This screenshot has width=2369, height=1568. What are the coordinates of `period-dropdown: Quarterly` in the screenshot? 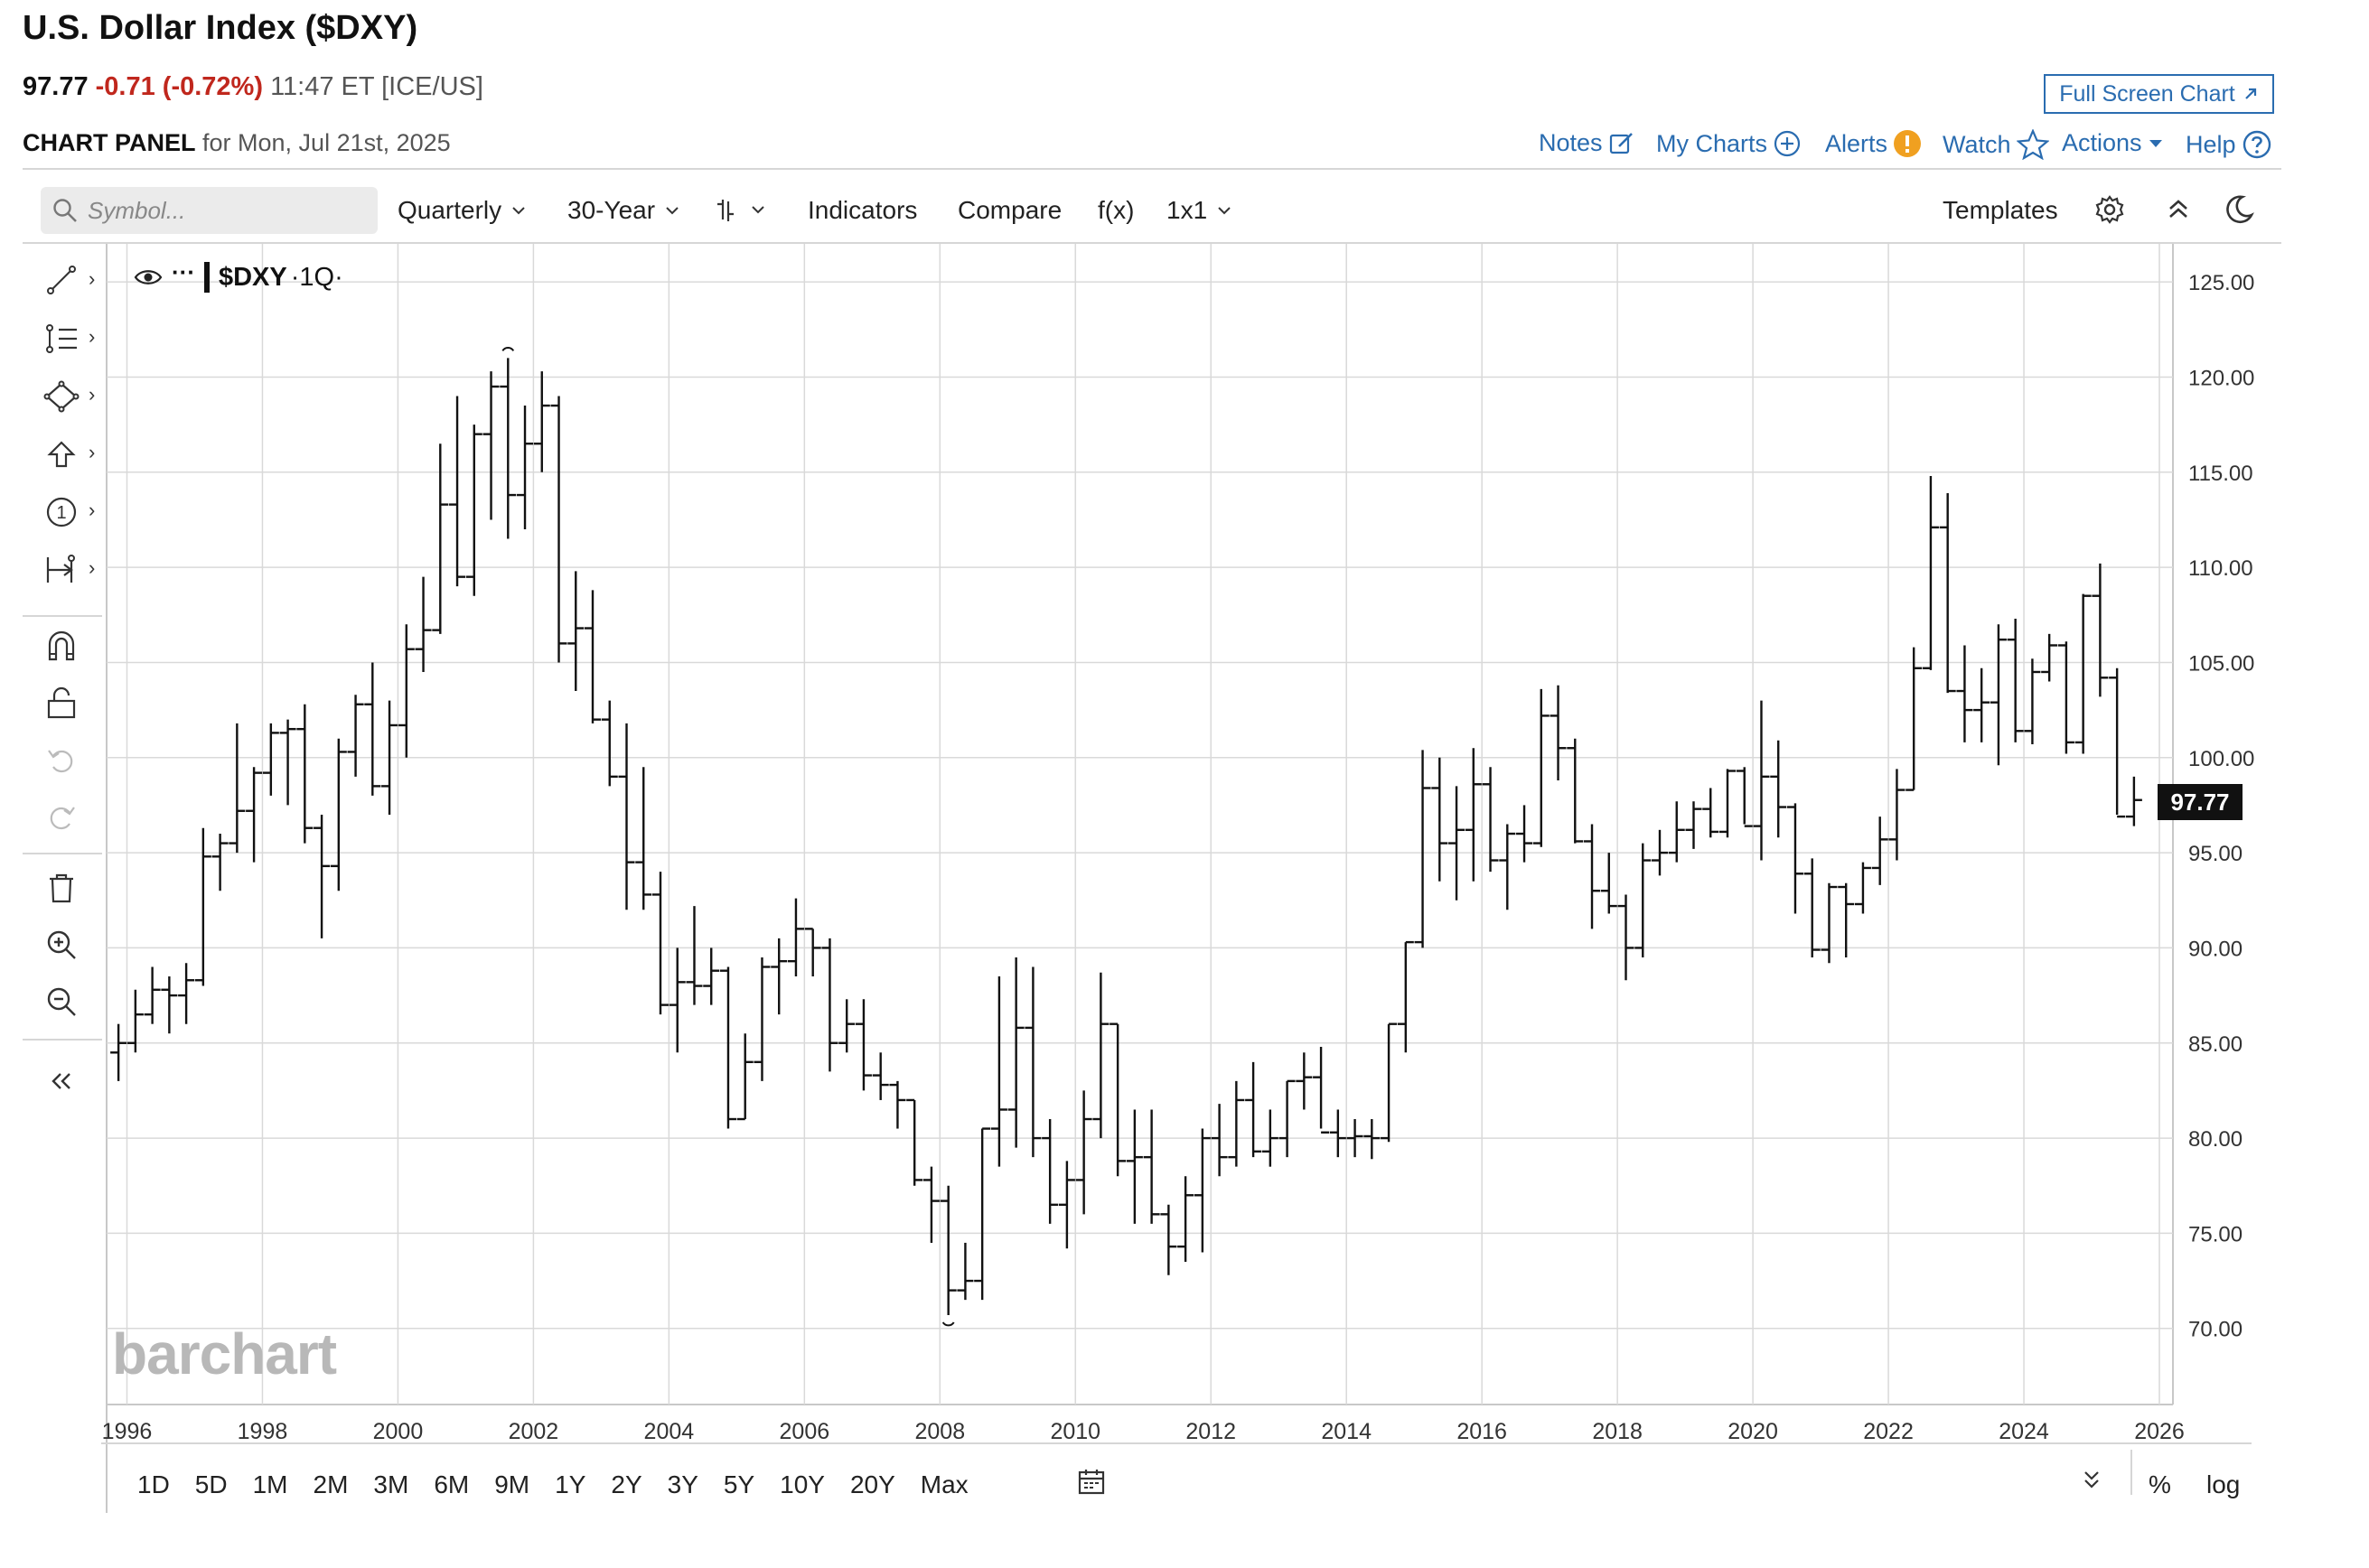 It's located at (462, 210).